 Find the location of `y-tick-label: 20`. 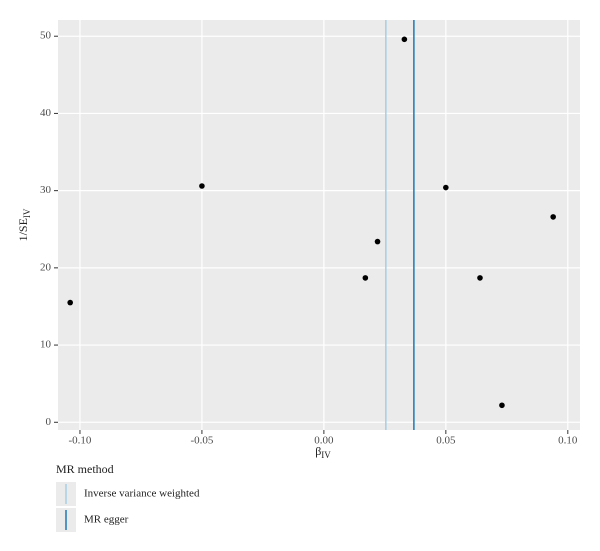

y-tick-label: 20 is located at coordinates (46, 267).